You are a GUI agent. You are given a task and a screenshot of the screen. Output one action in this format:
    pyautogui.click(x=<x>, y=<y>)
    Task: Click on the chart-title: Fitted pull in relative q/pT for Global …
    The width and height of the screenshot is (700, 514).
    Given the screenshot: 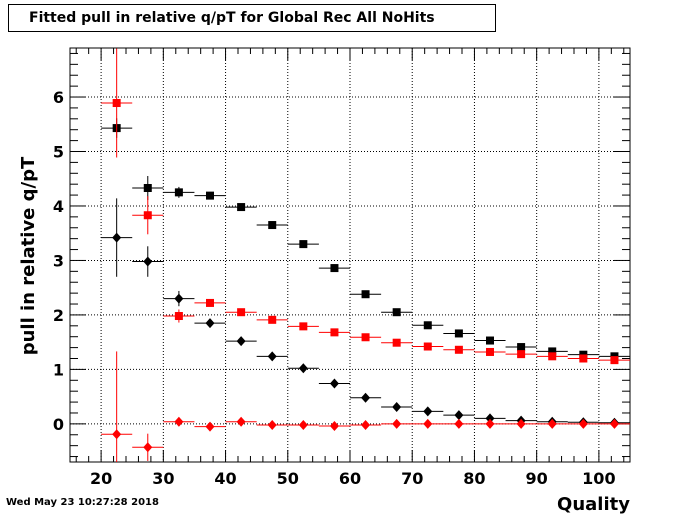 What is the action you would take?
    pyautogui.click(x=252, y=18)
    